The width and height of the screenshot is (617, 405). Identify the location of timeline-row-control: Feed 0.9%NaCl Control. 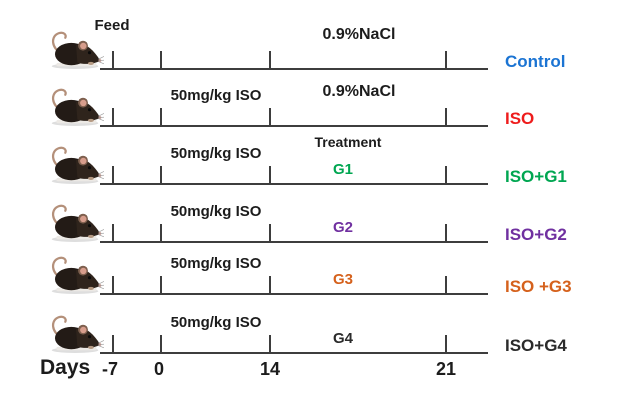
(308, 45).